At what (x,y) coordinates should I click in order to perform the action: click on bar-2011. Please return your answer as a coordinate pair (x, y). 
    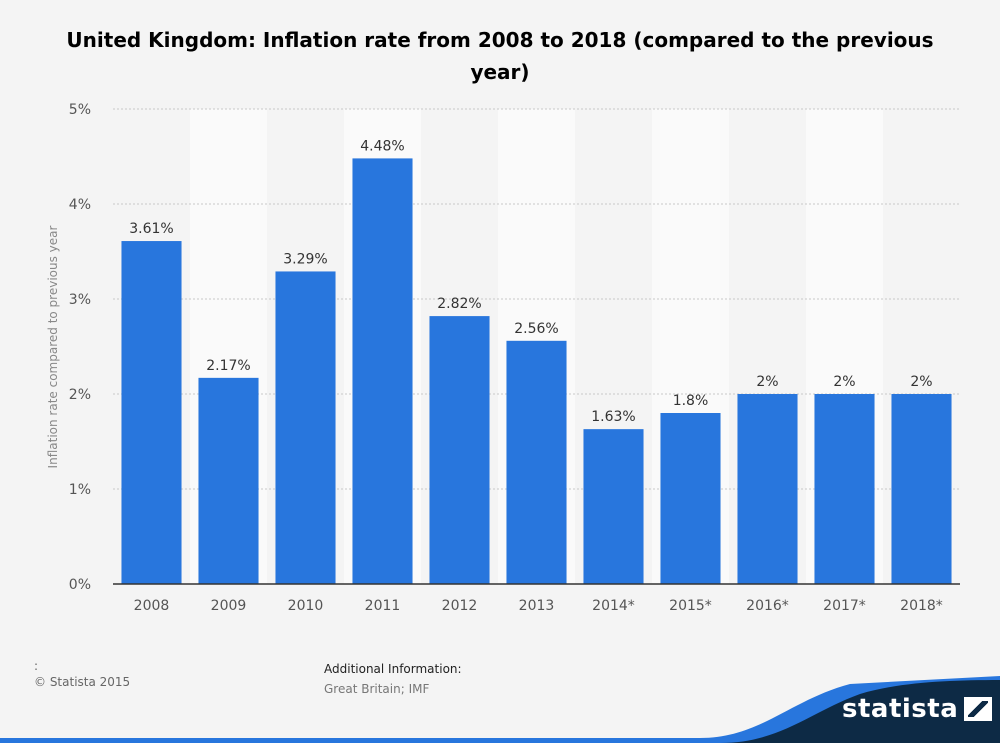
    Looking at the image, I should click on (382, 371).